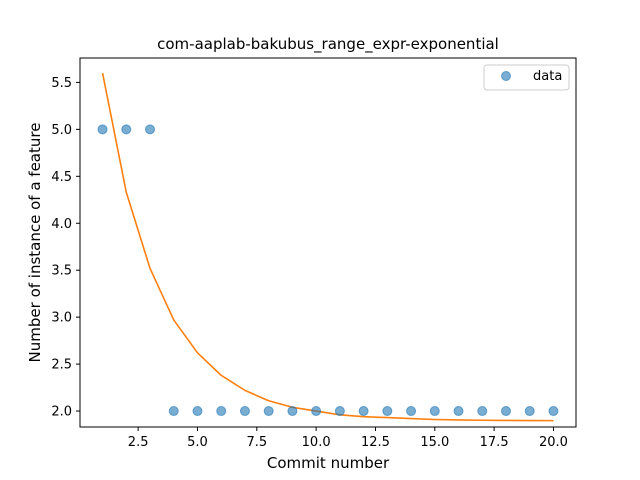 This screenshot has height=480, width=640. Describe the element at coordinates (61, 130) in the screenshot. I see `y-tick-label: 5.0` at that location.